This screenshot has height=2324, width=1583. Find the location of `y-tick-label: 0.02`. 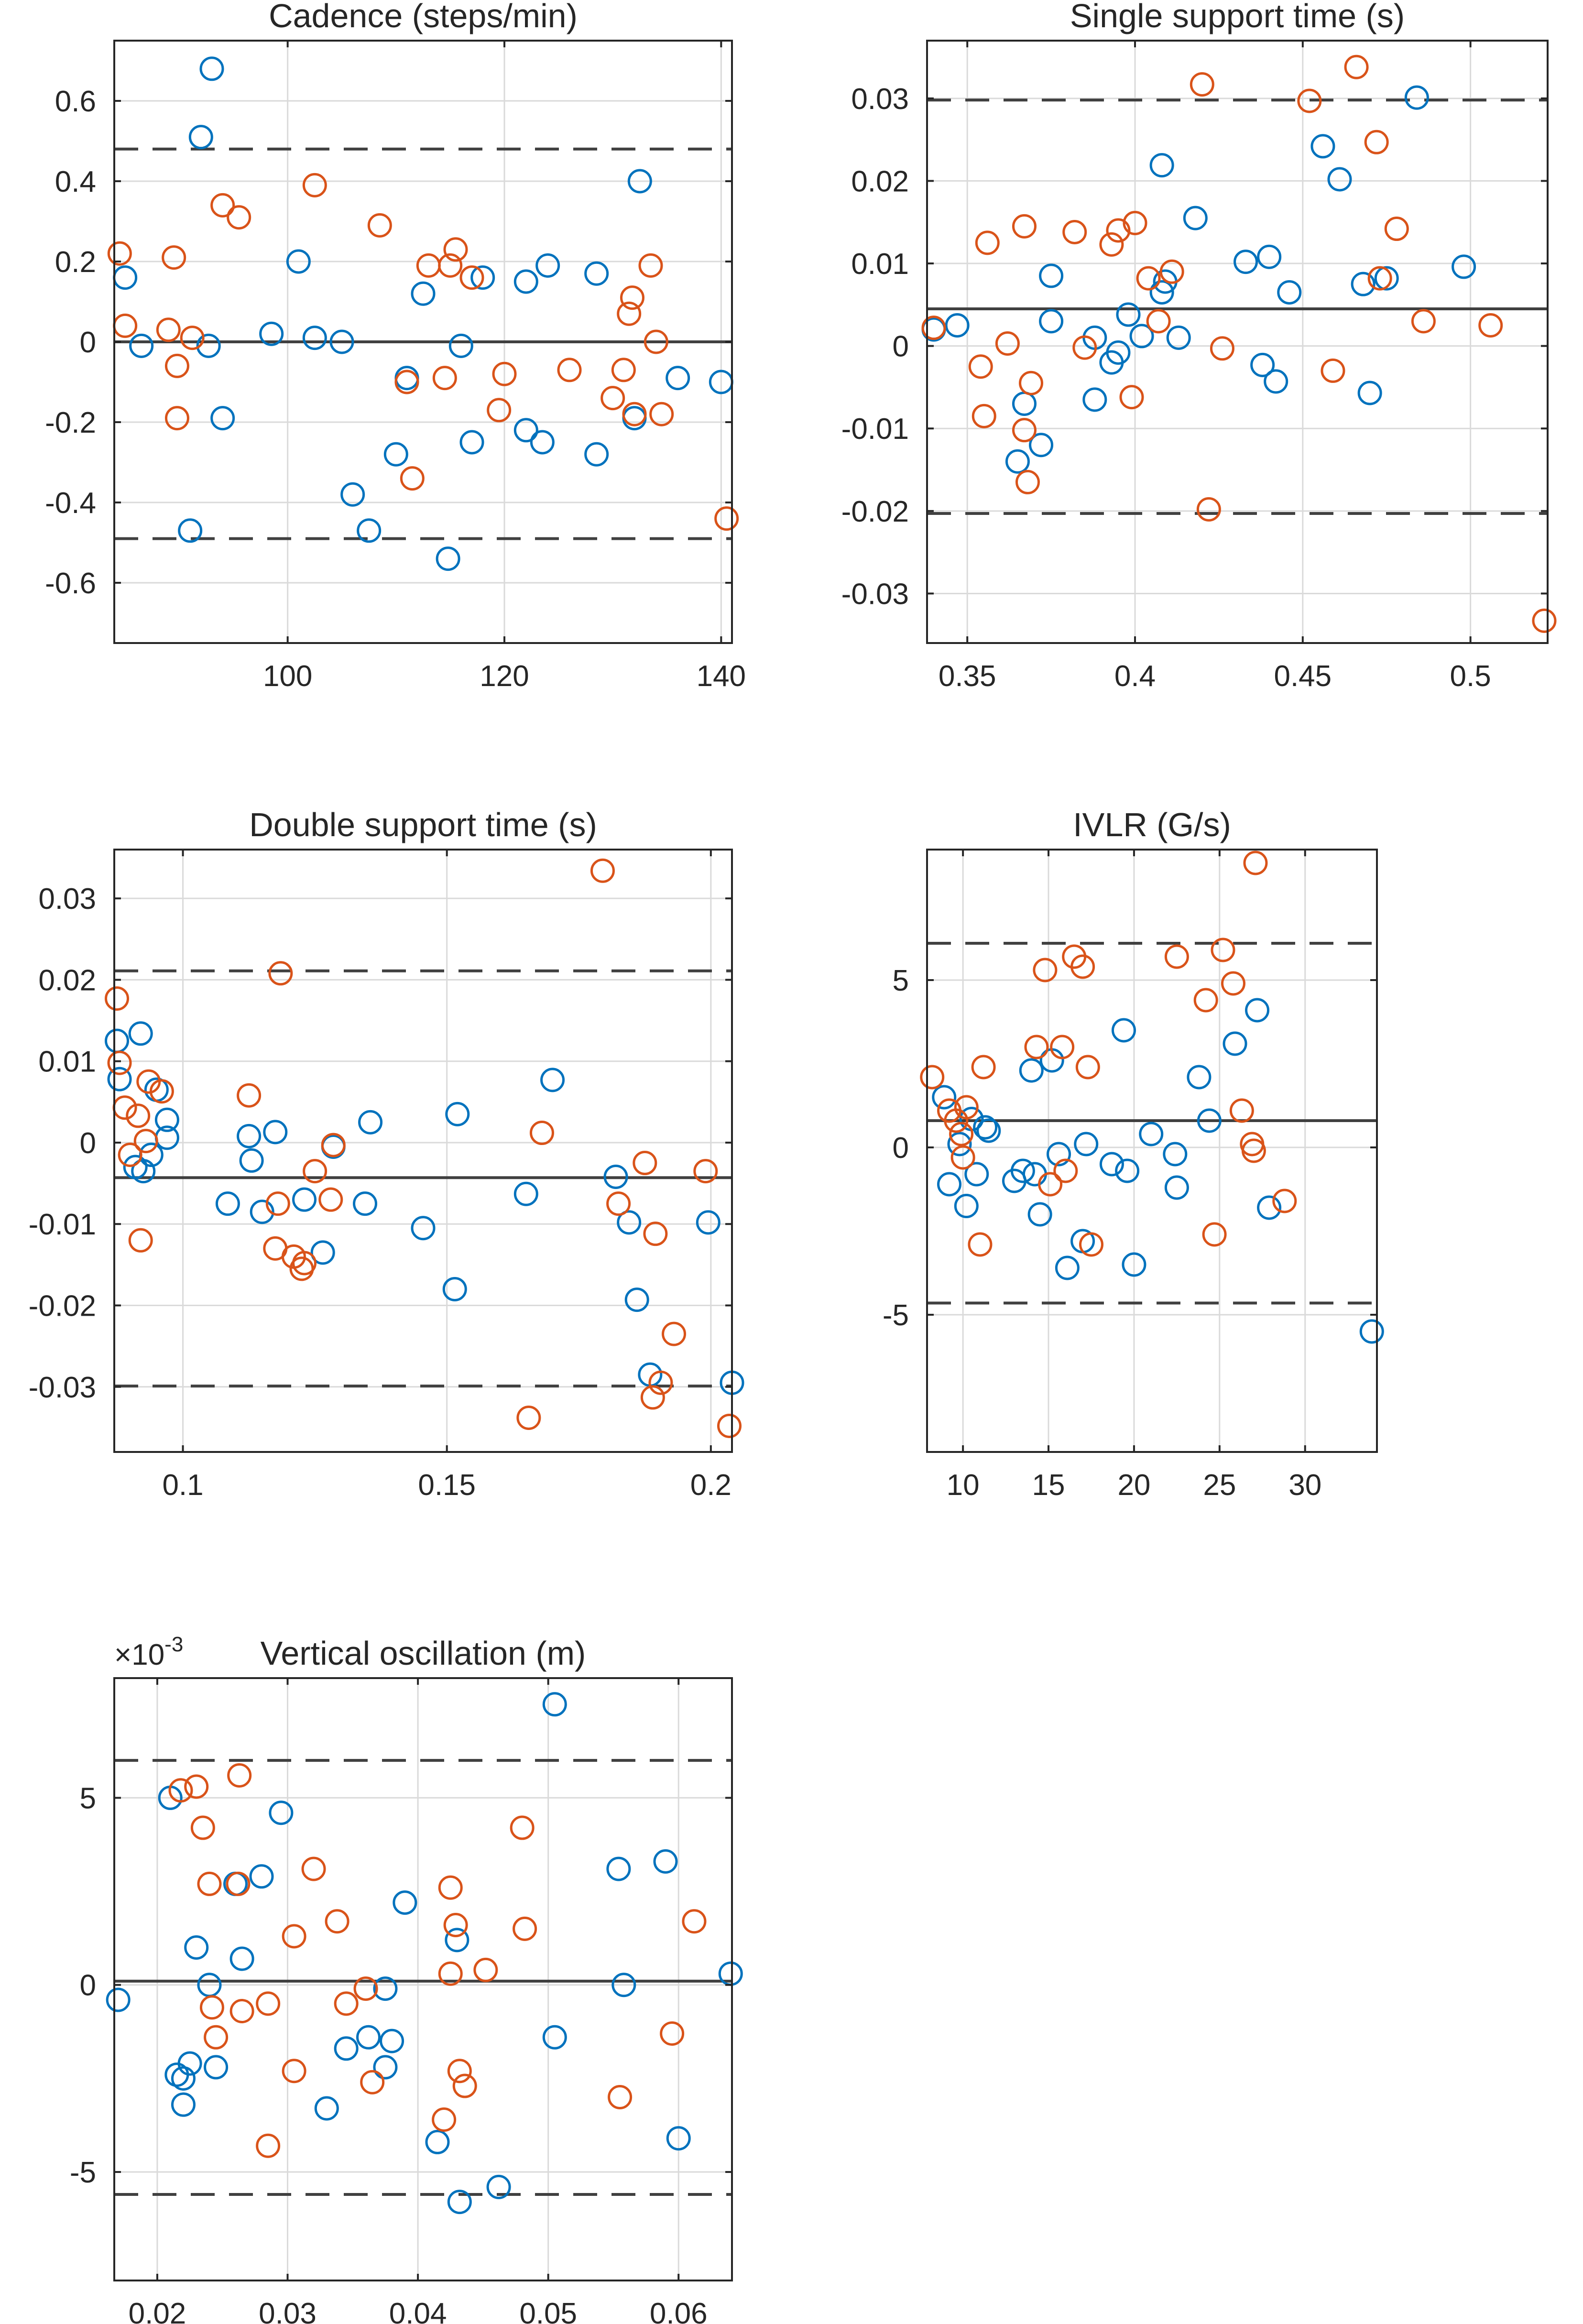

y-tick-label: 0.02 is located at coordinates (67, 981).